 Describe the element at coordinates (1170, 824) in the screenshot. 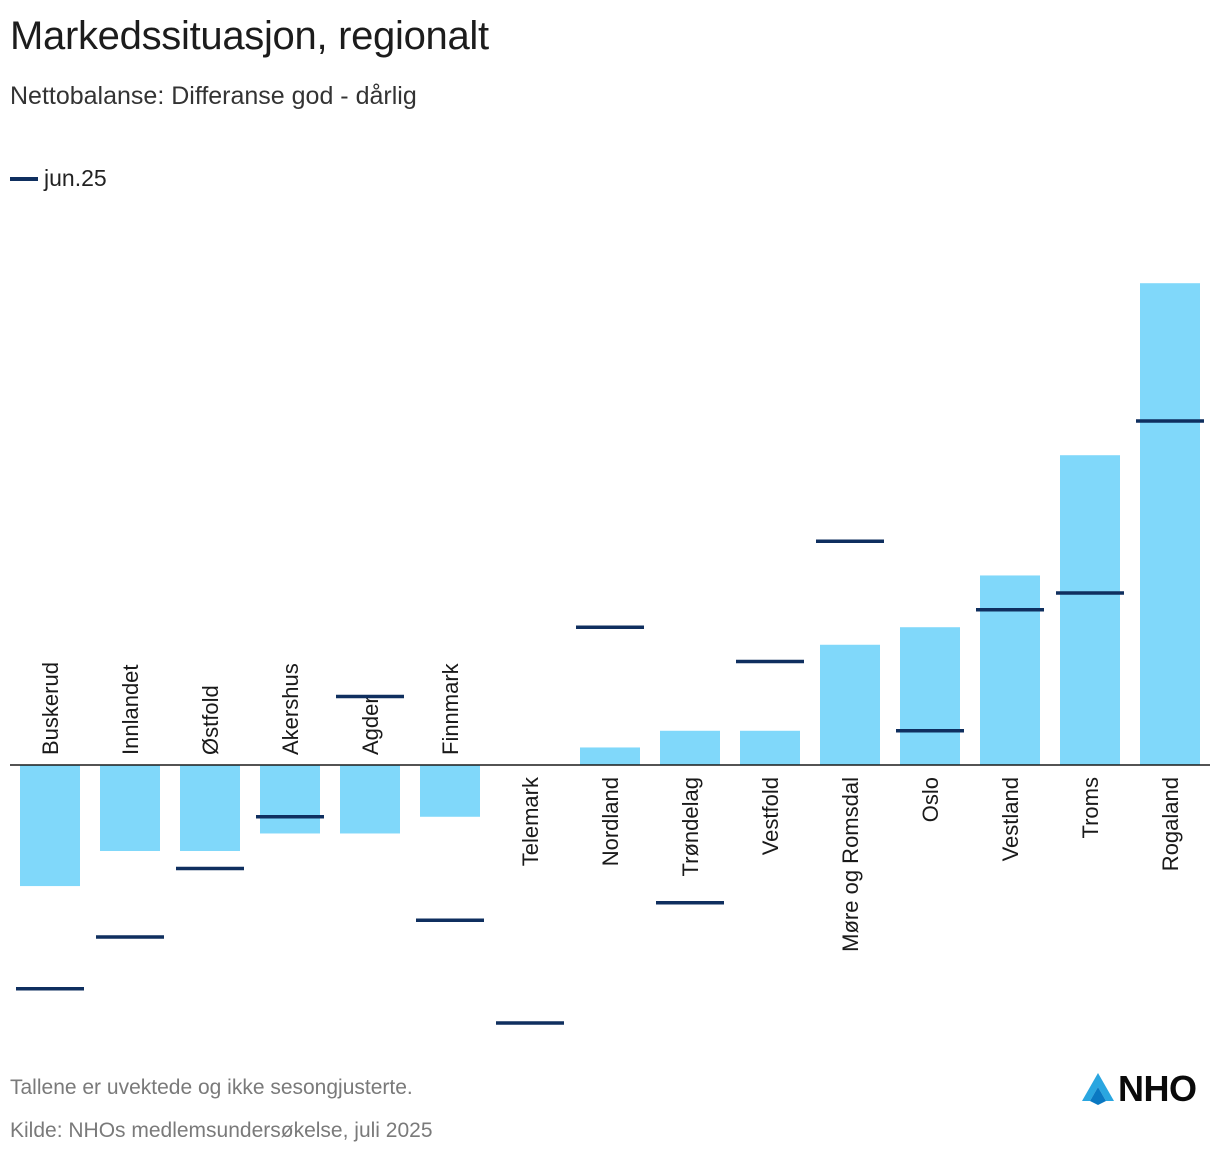

I see `category-label-14: Rogaland` at that location.